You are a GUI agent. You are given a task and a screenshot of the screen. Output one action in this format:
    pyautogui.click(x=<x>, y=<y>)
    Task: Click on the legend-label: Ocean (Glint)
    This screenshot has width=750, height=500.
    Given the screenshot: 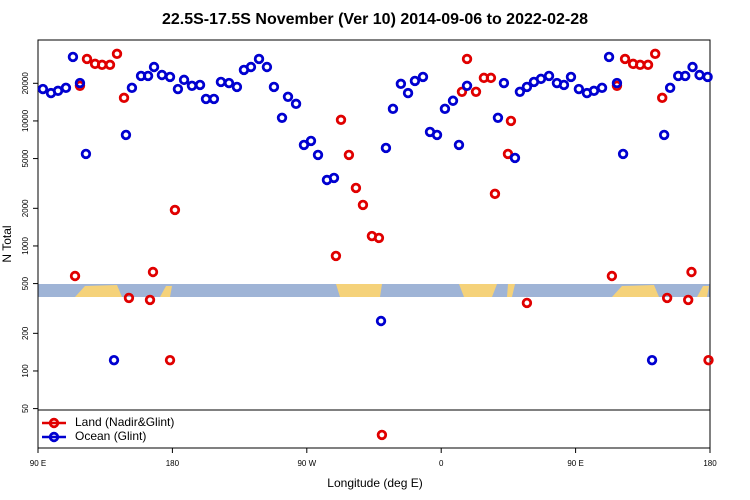 What is the action you would take?
    pyautogui.click(x=110, y=436)
    